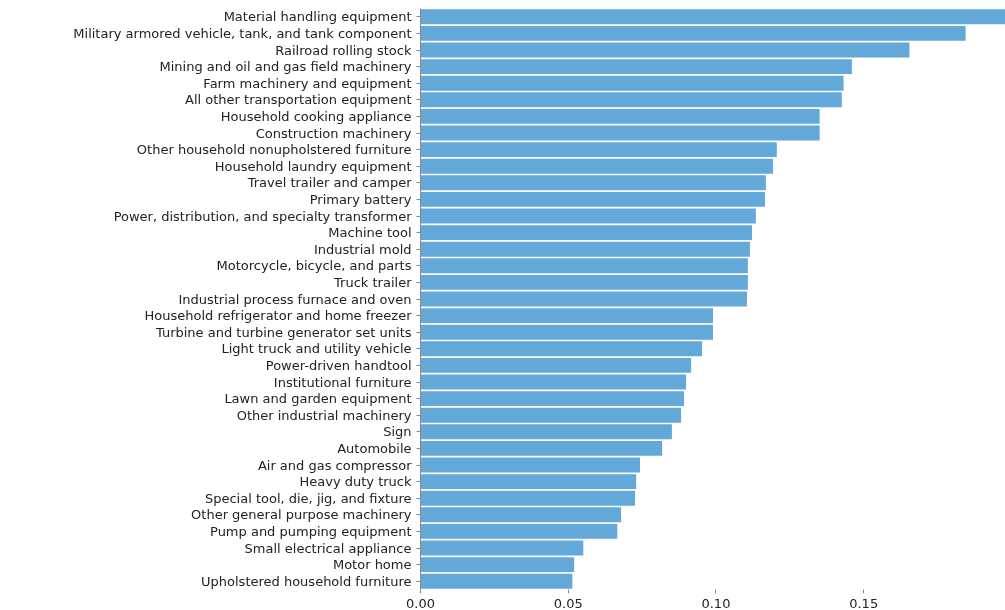  What do you see at coordinates (313, 166) in the screenshot?
I see `y-tick-label: Household laundry equipment` at bounding box center [313, 166].